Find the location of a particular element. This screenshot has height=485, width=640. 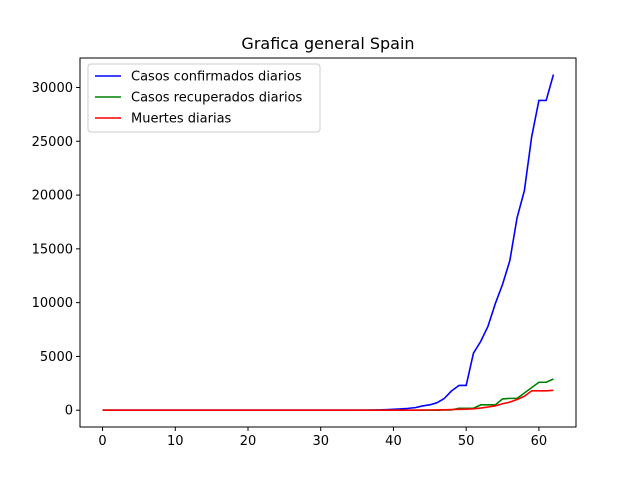

x-tick-label: 30 is located at coordinates (320, 441).